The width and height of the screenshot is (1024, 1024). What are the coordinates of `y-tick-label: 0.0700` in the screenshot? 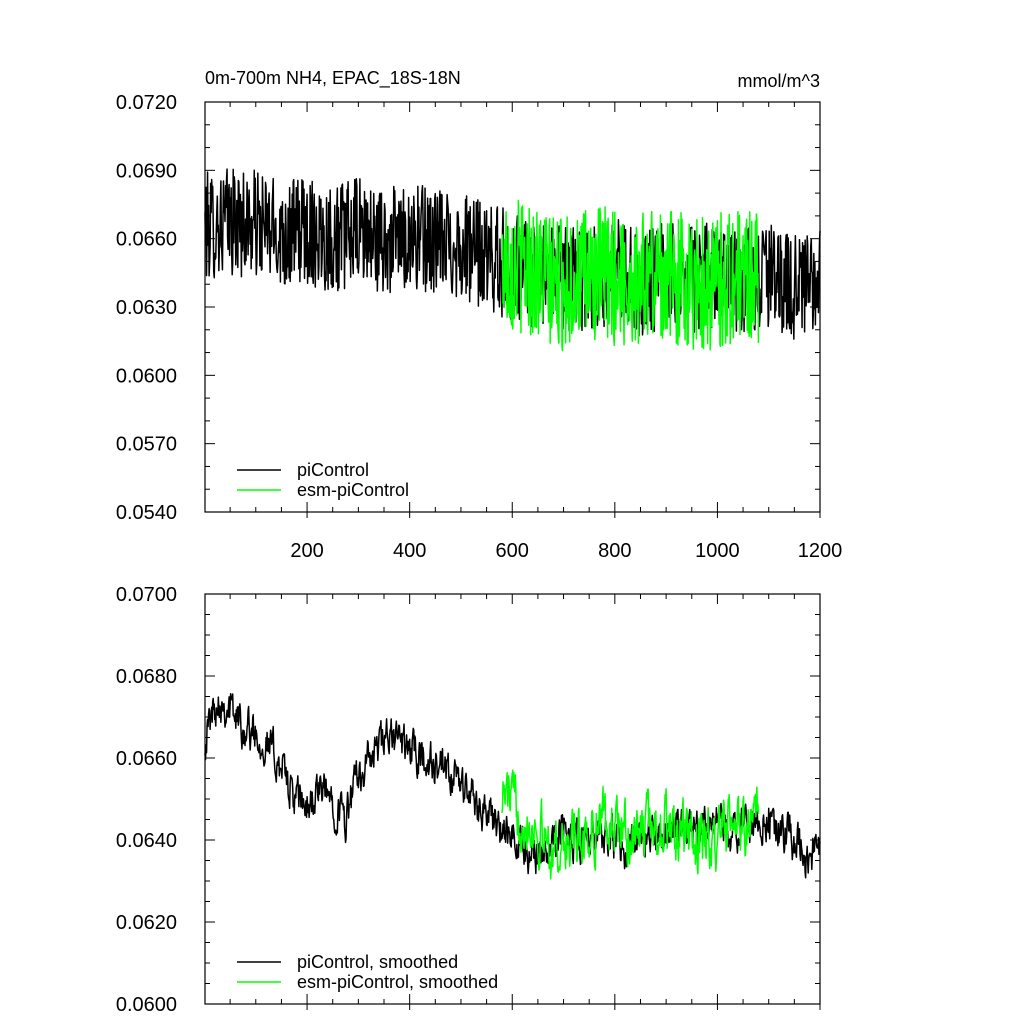 It's located at (146, 595).